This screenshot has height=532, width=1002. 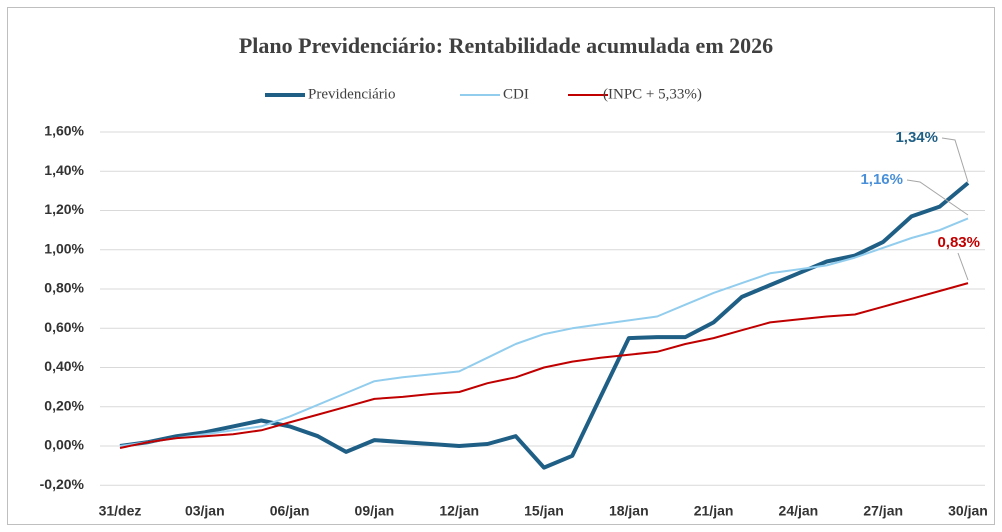 I want to click on x-tick-label: 24/jan, so click(x=799, y=511).